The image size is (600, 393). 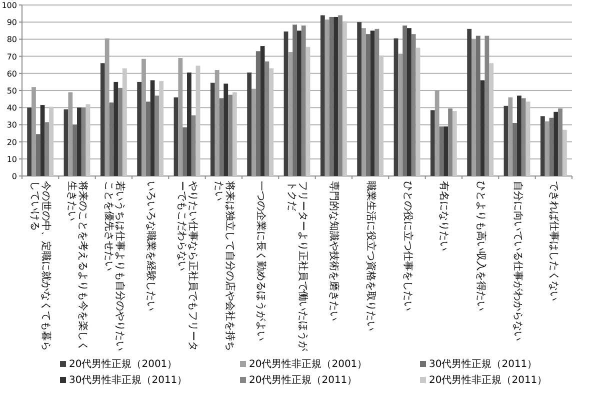 I want to click on y-tick-label: 70, so click(x=11, y=57).